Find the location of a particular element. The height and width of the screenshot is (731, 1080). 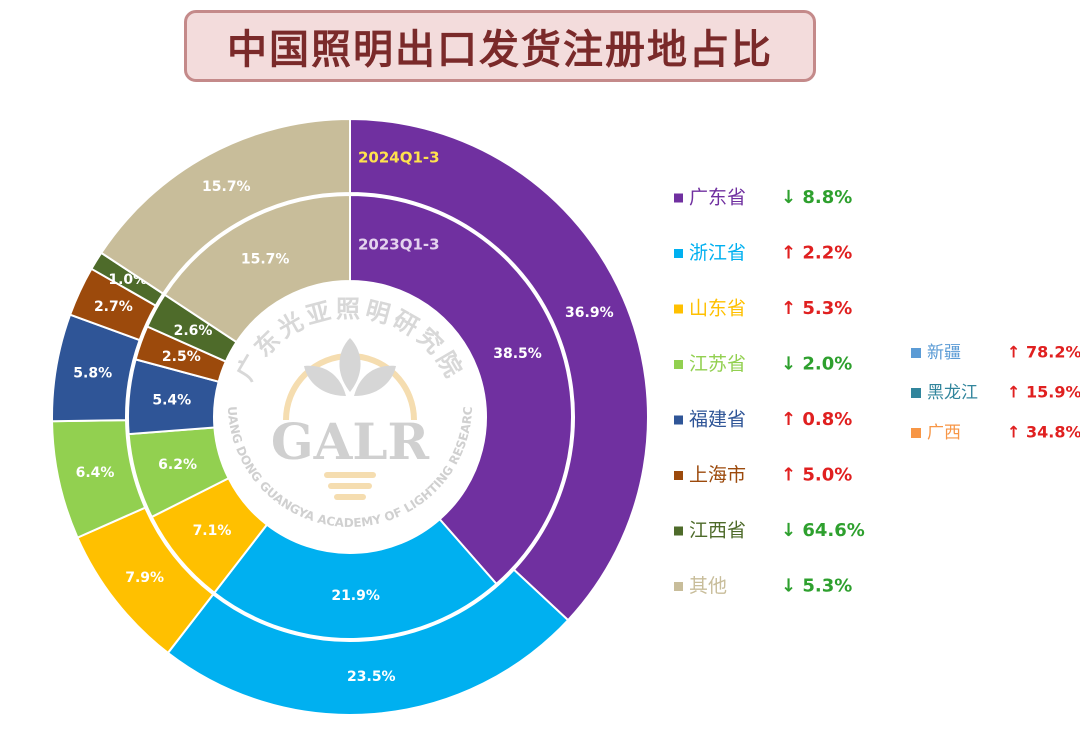

outer-slice-label-5: 2.7% is located at coordinates (113, 307).